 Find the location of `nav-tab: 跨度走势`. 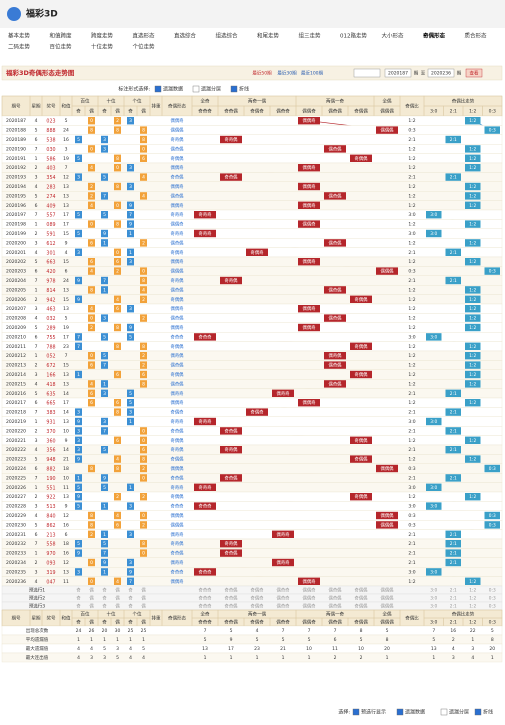

nav-tab: 跨度走势 is located at coordinates (102, 36).